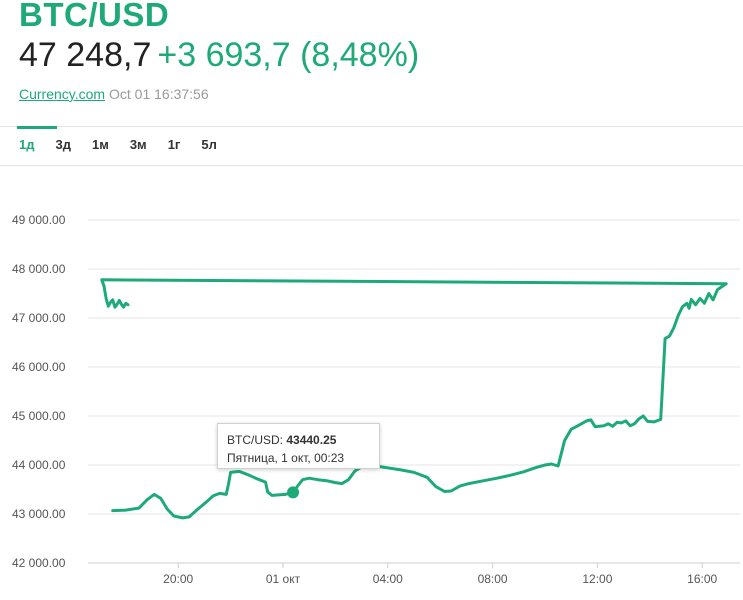 The width and height of the screenshot is (743, 600). Describe the element at coordinates (597, 579) in the screenshot. I see `x-tick-label: 12:00` at that location.